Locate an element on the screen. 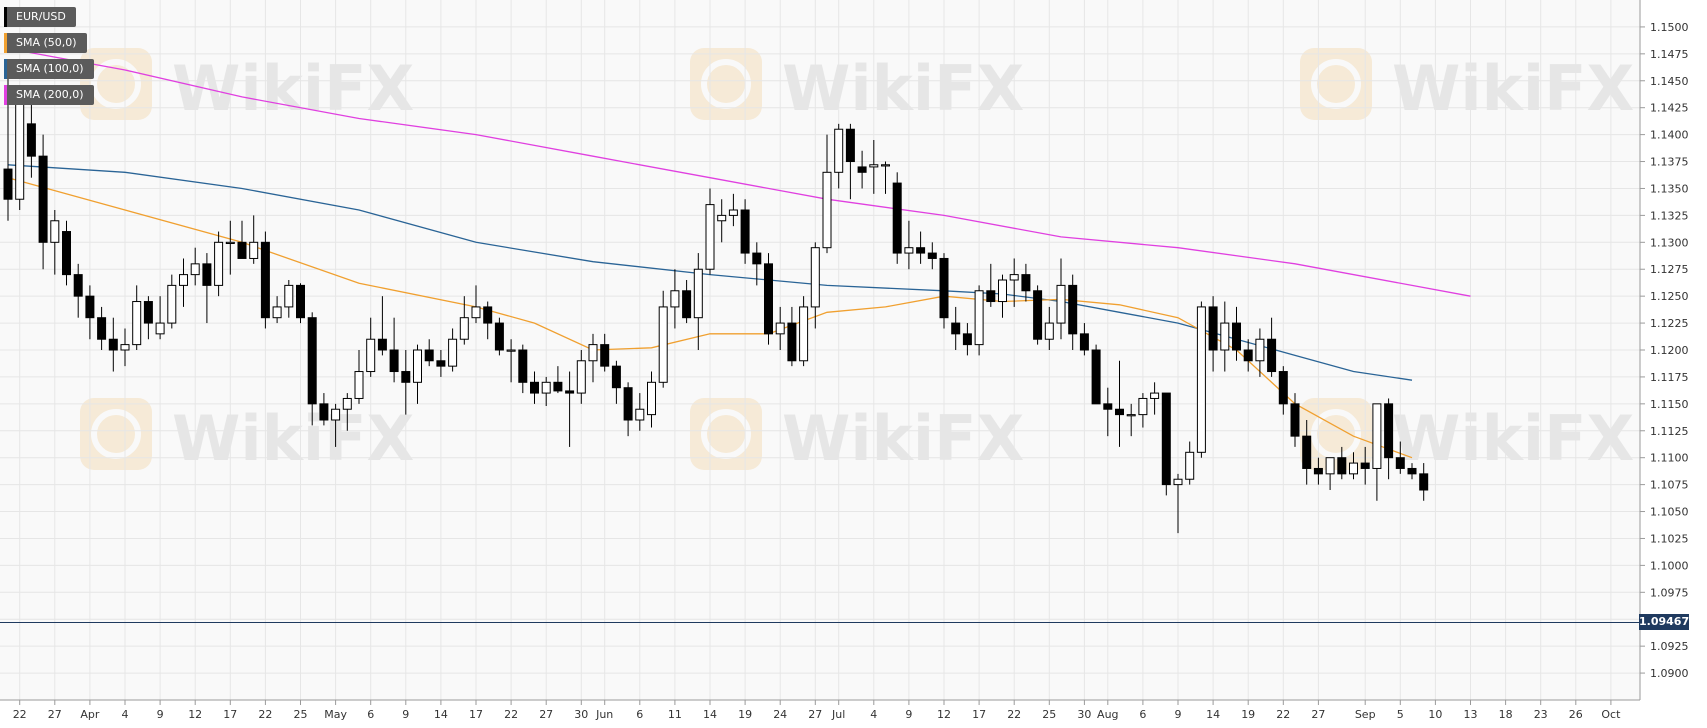 The image size is (1707, 728). legend-item-sma200: SMA (200,0) is located at coordinates (49, 94).